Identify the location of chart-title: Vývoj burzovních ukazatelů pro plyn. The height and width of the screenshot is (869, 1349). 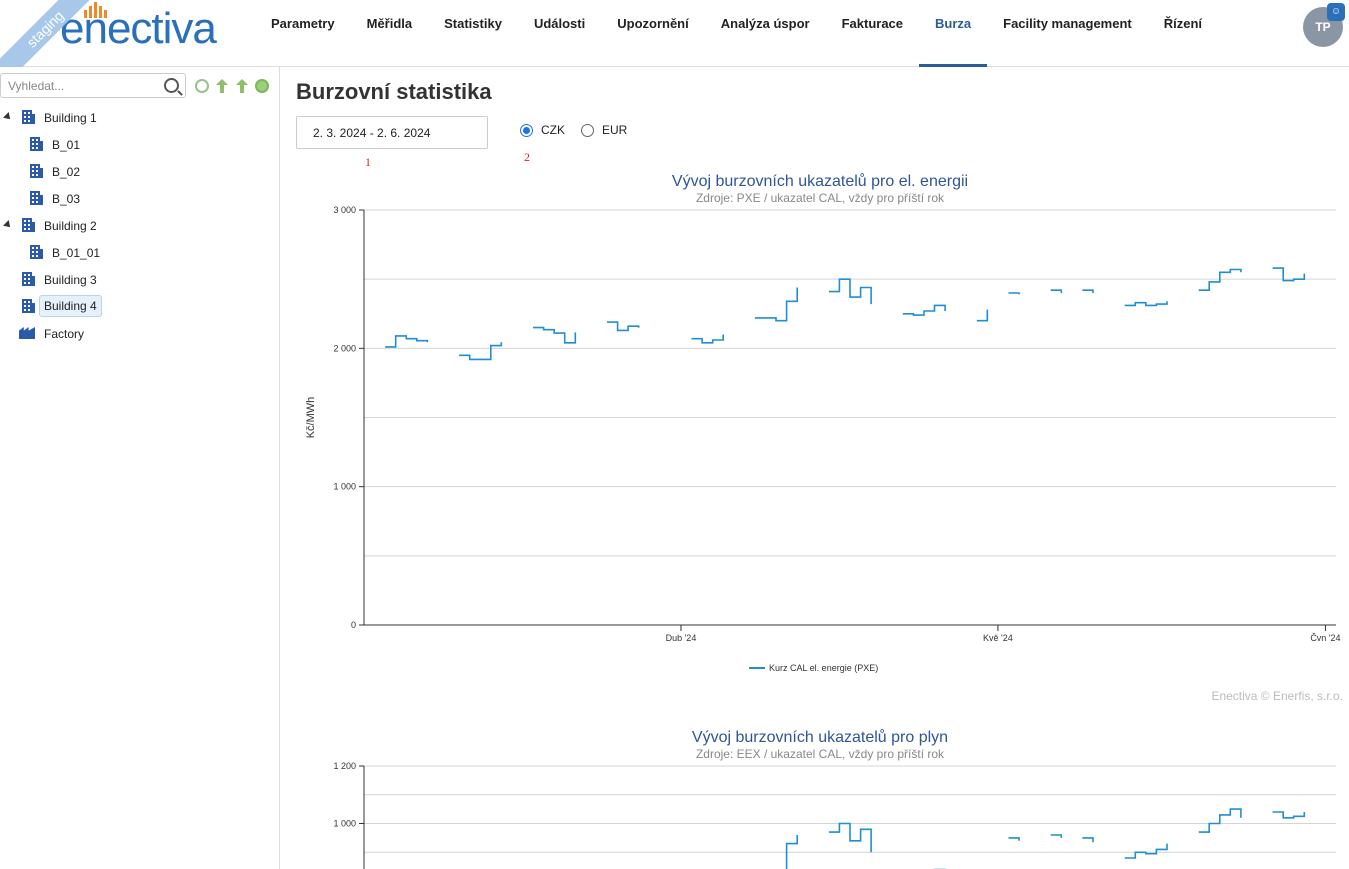
(820, 737).